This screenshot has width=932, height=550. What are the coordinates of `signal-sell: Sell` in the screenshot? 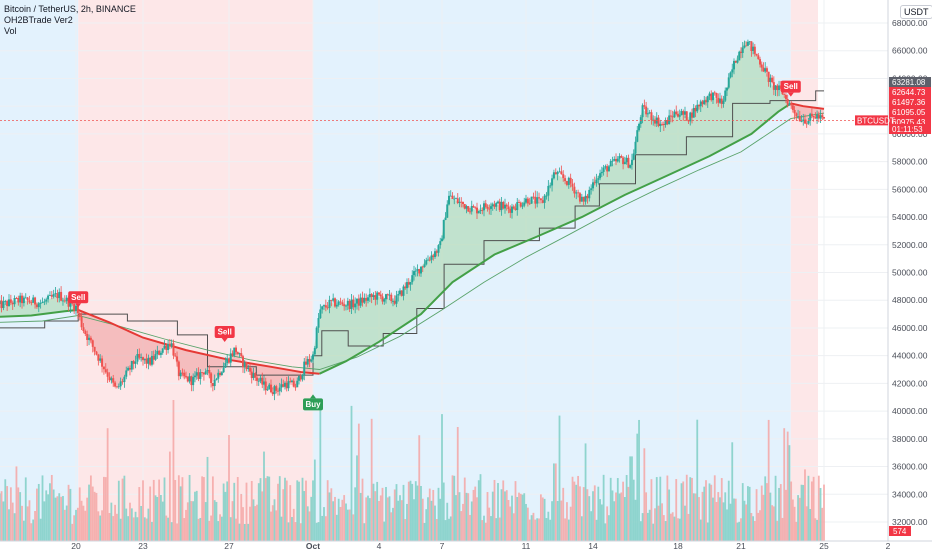 It's located at (790, 88).